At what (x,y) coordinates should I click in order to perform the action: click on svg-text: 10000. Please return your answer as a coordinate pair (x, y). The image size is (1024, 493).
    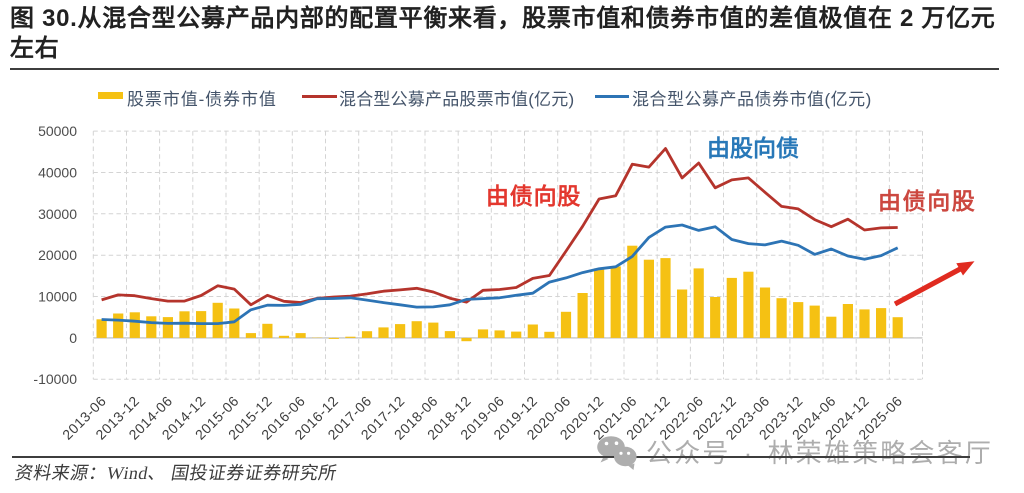
    Looking at the image, I should click on (57, 297).